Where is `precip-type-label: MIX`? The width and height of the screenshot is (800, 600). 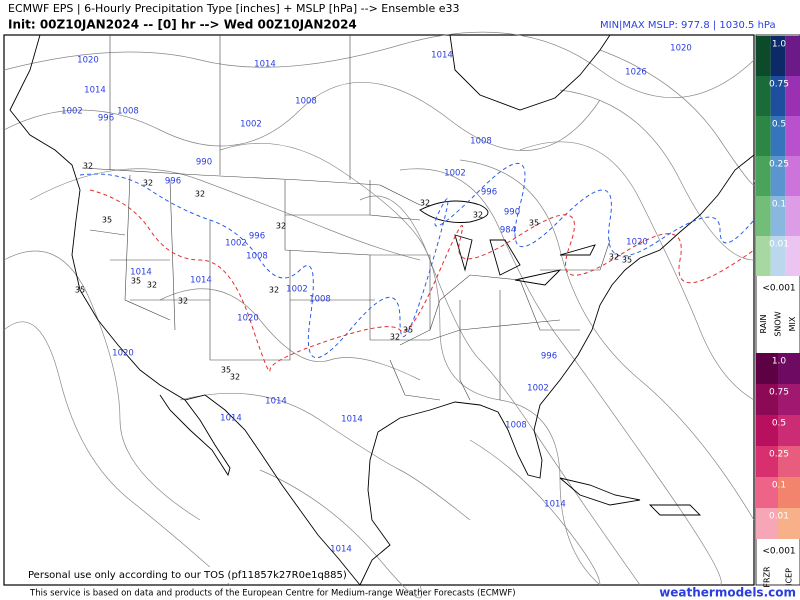 precip-type-label: MIX is located at coordinates (792, 323).